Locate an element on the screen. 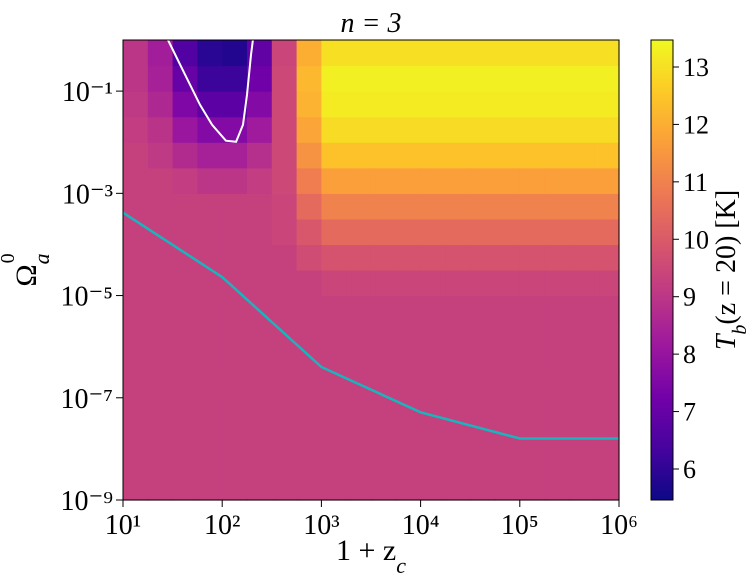 The height and width of the screenshot is (583, 756). x-label-sub: c is located at coordinates (401, 565).